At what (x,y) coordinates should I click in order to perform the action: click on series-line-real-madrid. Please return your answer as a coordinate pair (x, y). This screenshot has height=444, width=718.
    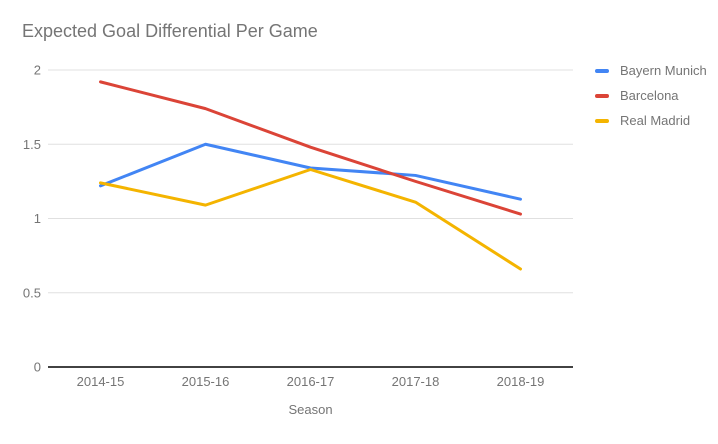
    Looking at the image, I should click on (310, 219).